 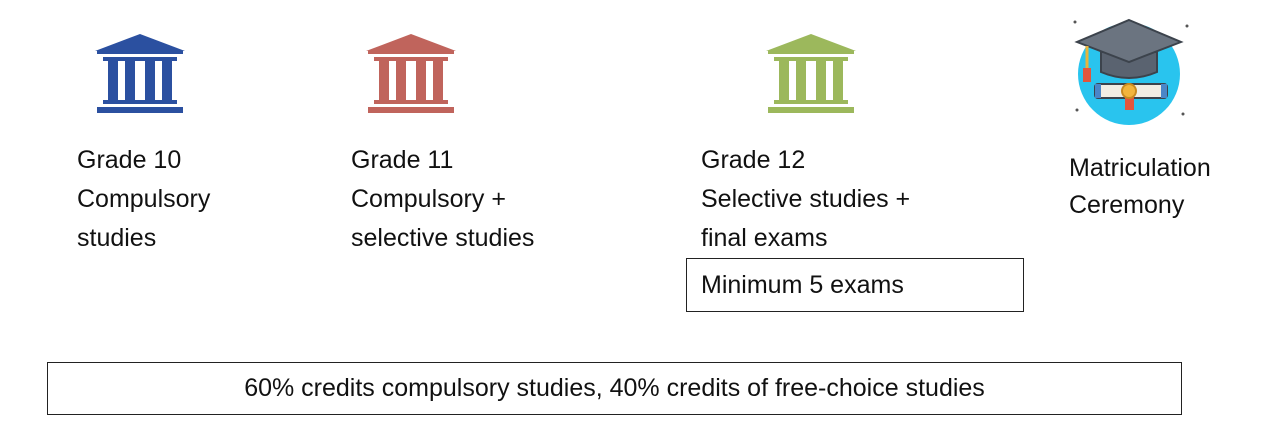 What do you see at coordinates (1140, 187) in the screenshot?
I see `stage-matriculation: Matriculation Ceremony` at bounding box center [1140, 187].